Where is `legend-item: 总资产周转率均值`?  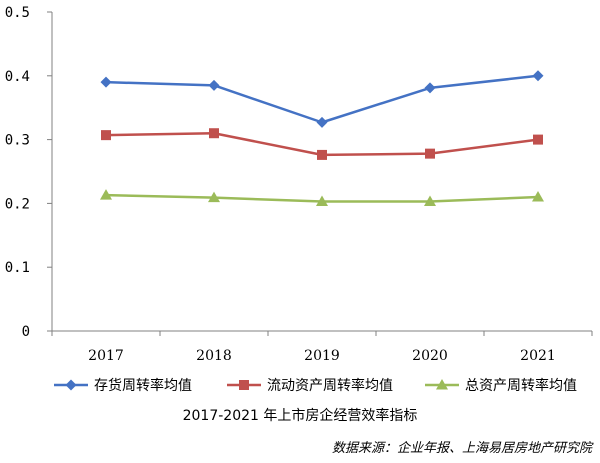
legend-item: 总资产周转率均值 is located at coordinates (501, 385).